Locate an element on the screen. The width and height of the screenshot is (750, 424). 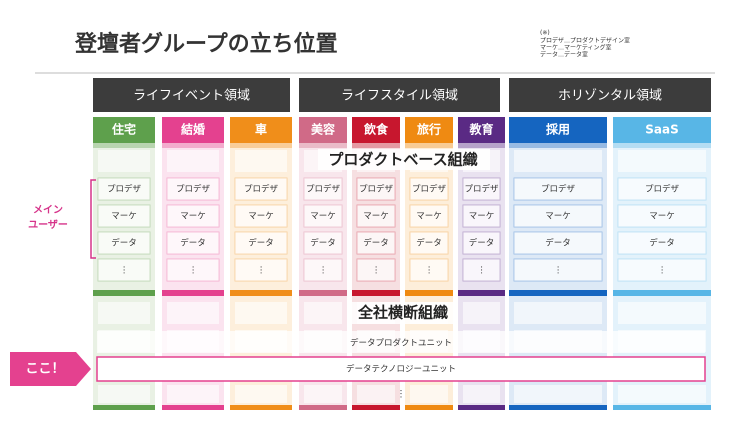
cross-label: 全社横断組織 is located at coordinates (402, 313).